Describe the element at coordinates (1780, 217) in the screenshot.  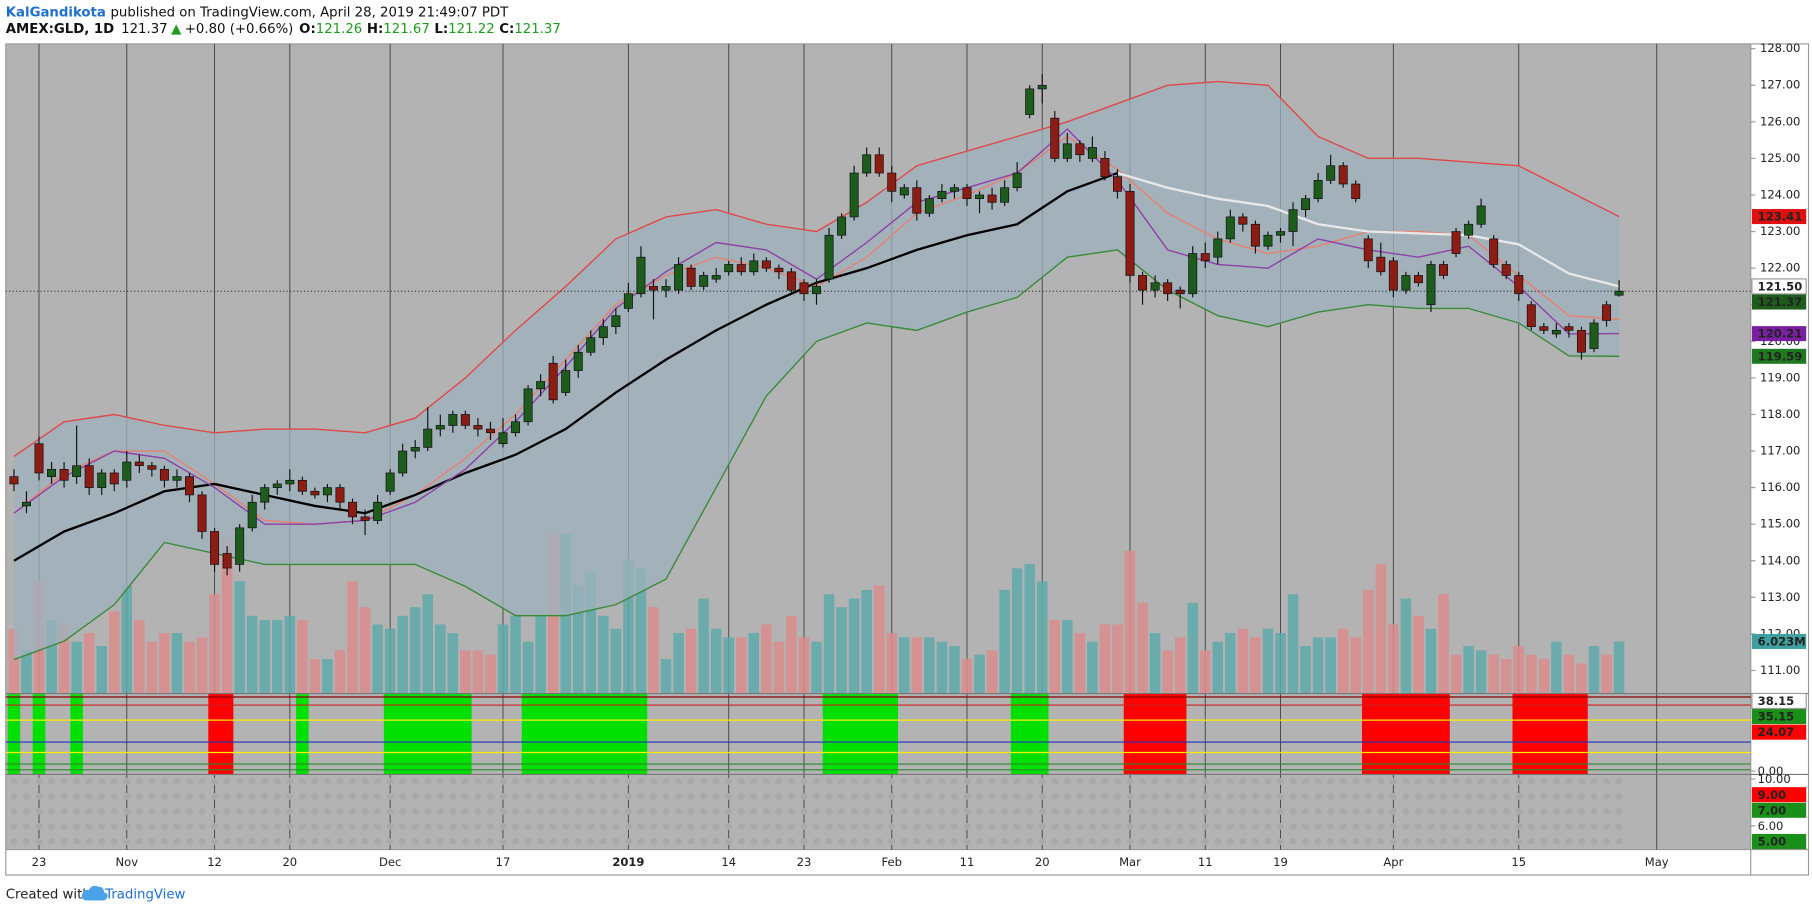
I see `badge-label: 123.41` at that location.